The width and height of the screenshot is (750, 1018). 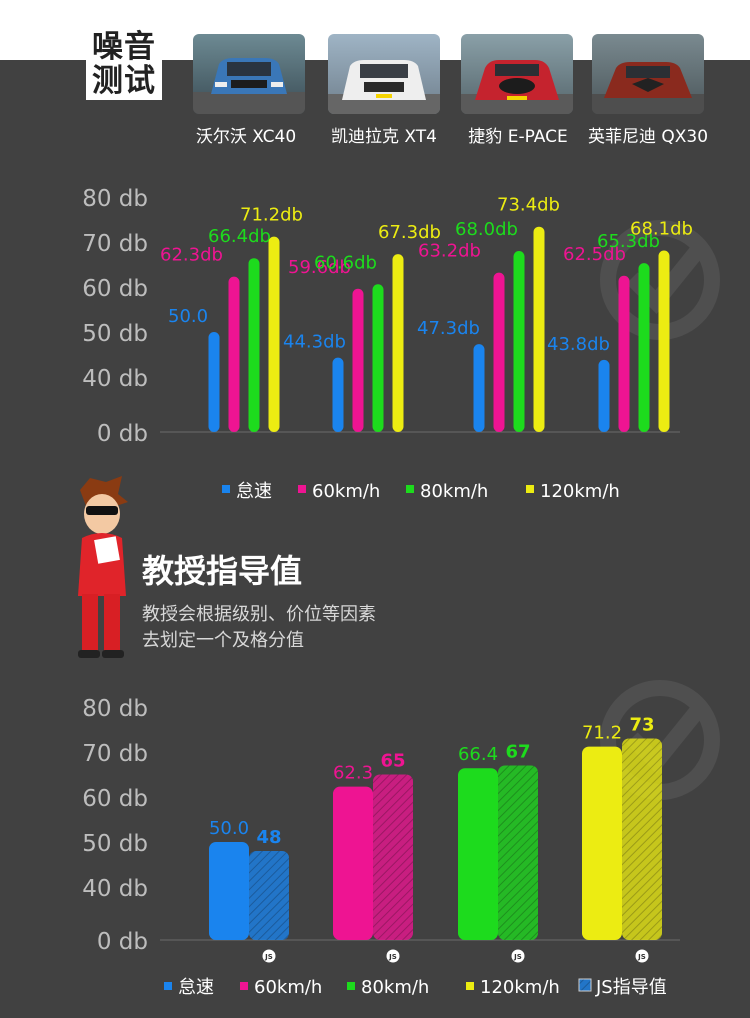 I want to click on data-label: 71.2db, so click(x=271, y=215).